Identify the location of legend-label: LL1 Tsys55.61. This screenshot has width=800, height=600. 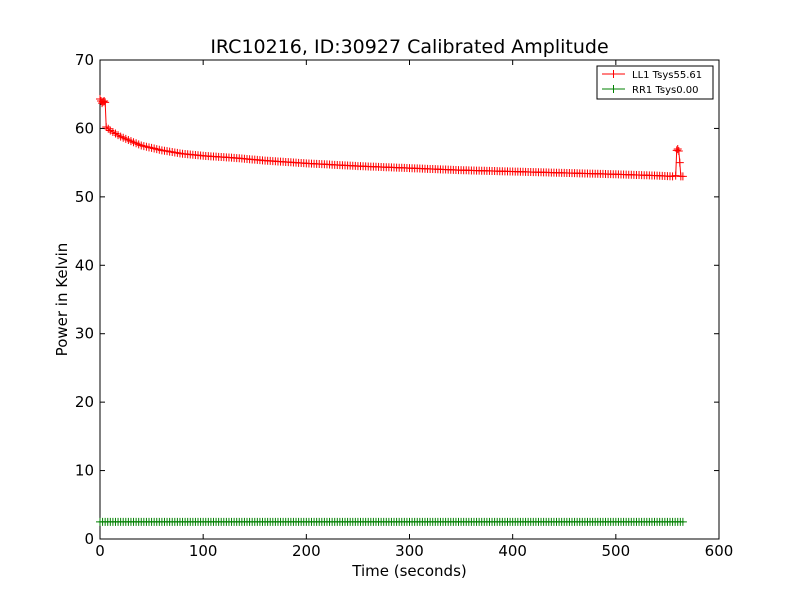
(667, 75).